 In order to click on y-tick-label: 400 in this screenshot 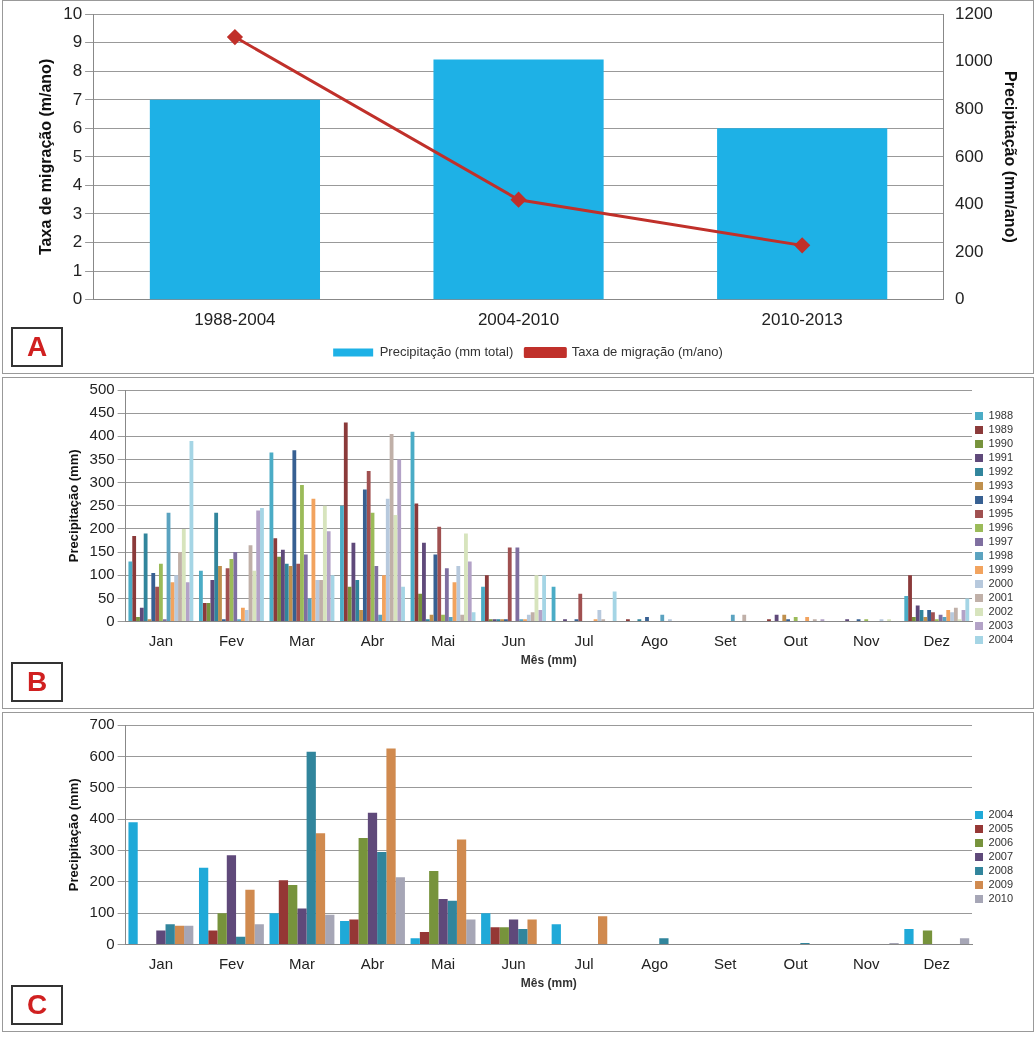, I will do `click(102, 435)`.